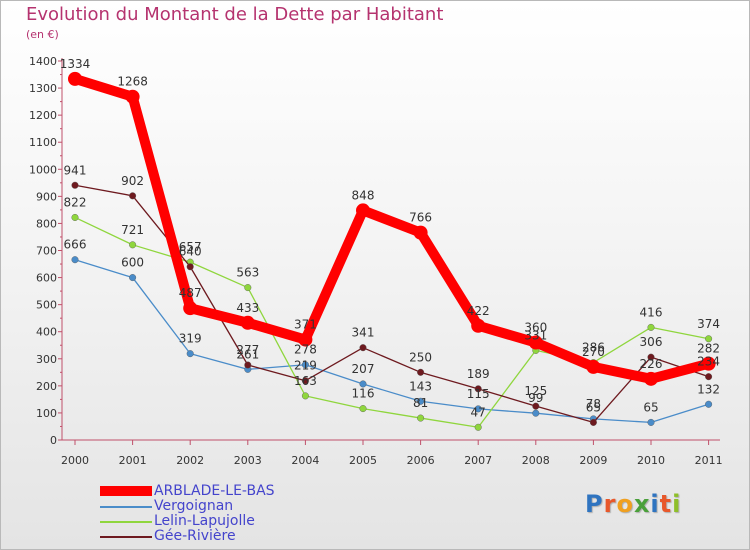 Image resolution: width=750 pixels, height=550 pixels. What do you see at coordinates (194, 506) in the screenshot?
I see `legend-label: Vergoignan` at bounding box center [194, 506].